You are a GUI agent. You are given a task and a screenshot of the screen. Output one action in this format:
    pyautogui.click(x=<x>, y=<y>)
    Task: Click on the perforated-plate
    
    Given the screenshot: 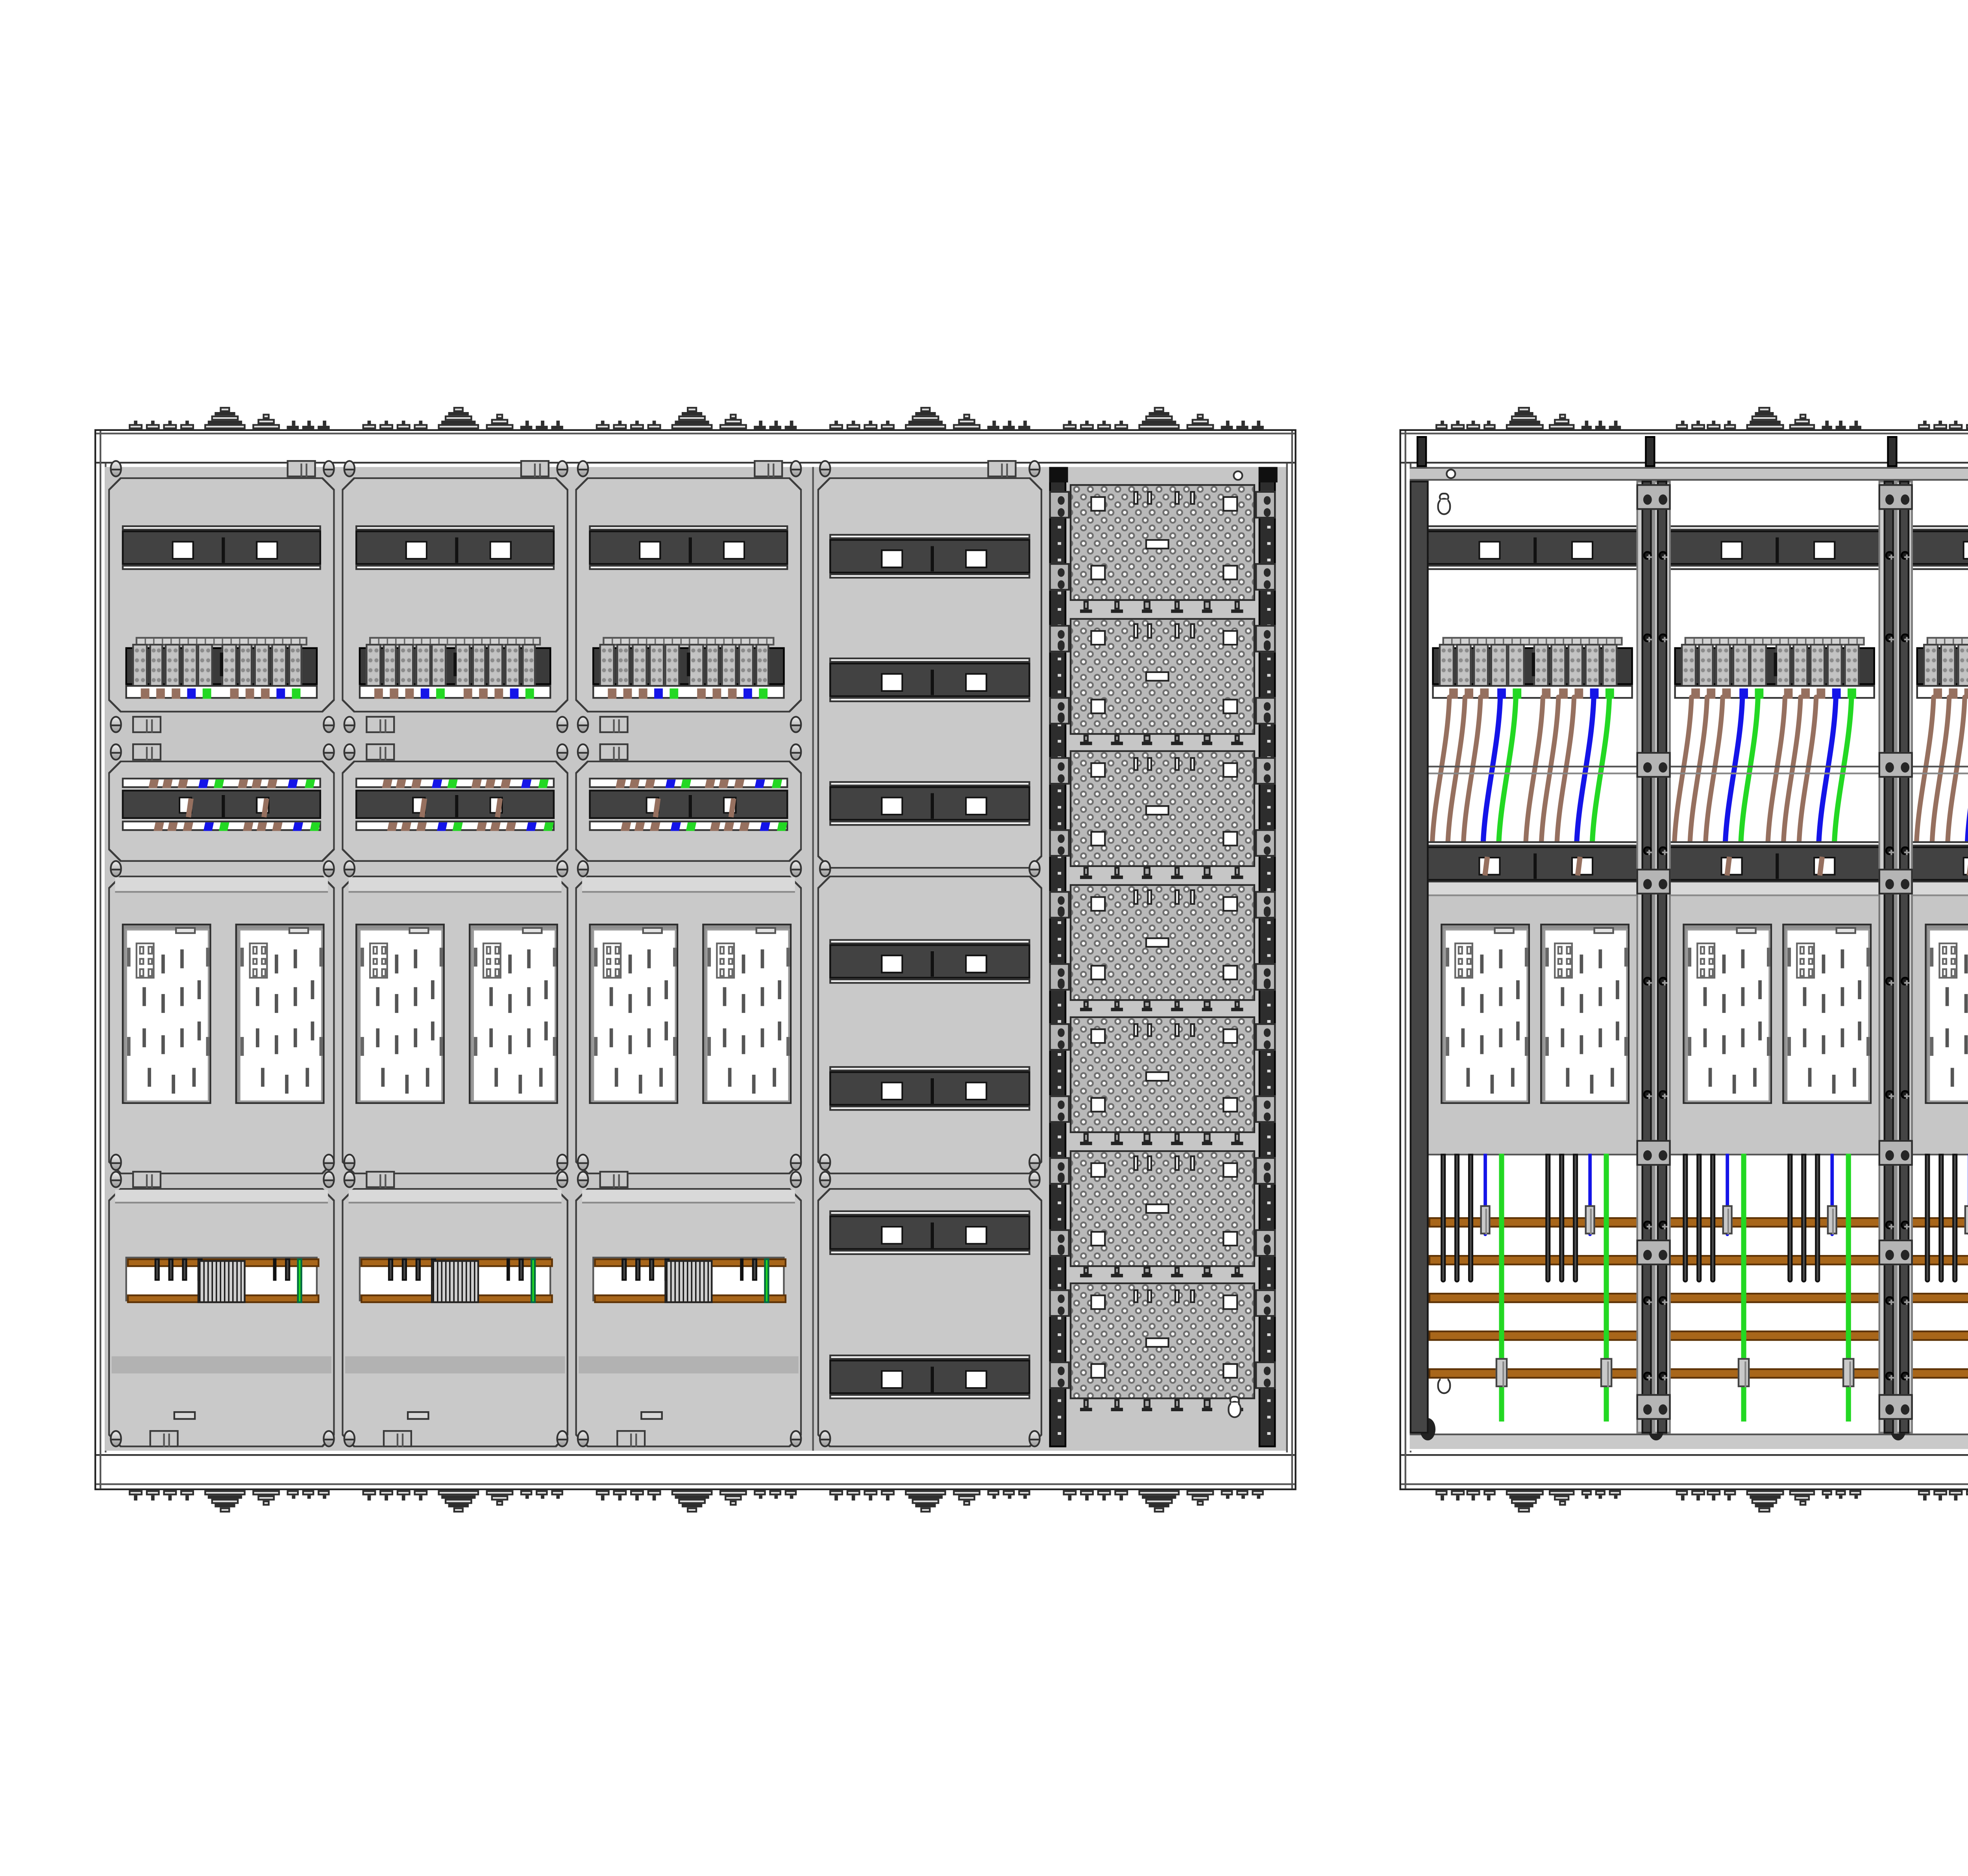 What is the action you would take?
    pyautogui.click(x=1162, y=808)
    